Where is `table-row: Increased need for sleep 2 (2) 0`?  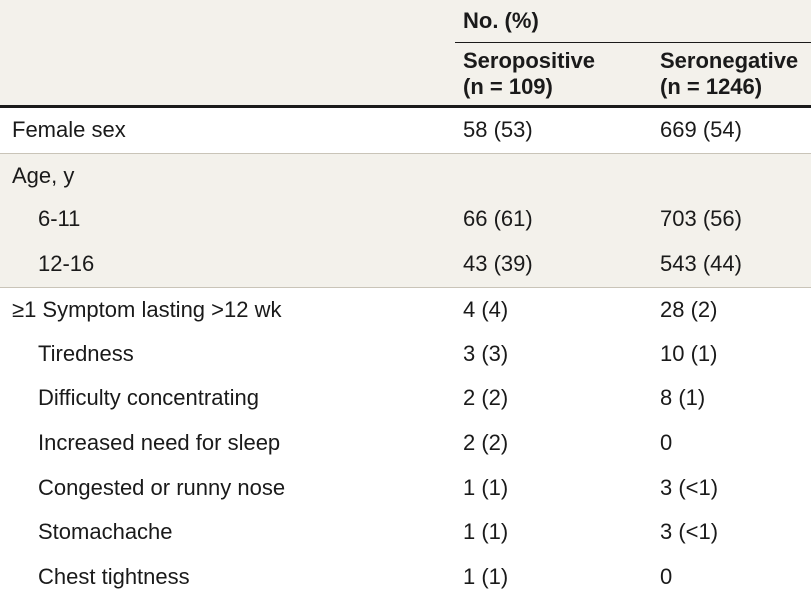
table-row: Increased need for sleep 2 (2) 0 is located at coordinates (405, 443).